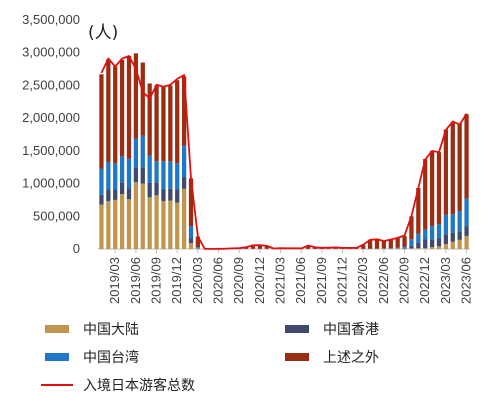 Image resolution: width=490 pixels, height=403 pixels. Describe the element at coordinates (351, 330) in the screenshot. I see `legend-label: 中国香港` at that location.